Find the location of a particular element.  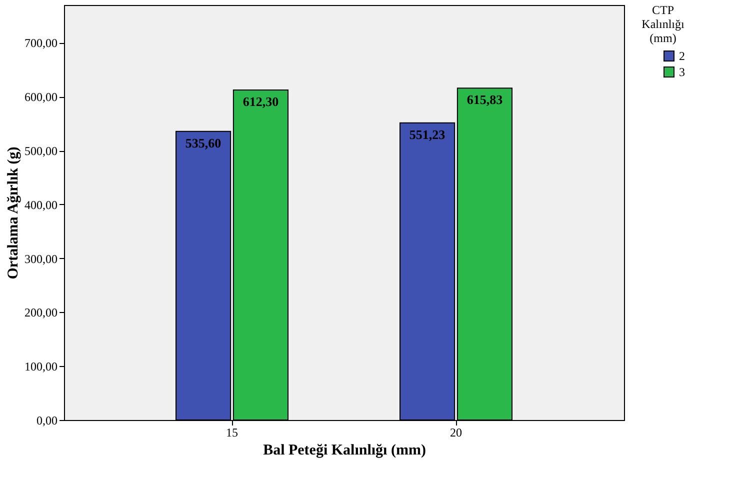

legend-label: 3 is located at coordinates (682, 72).